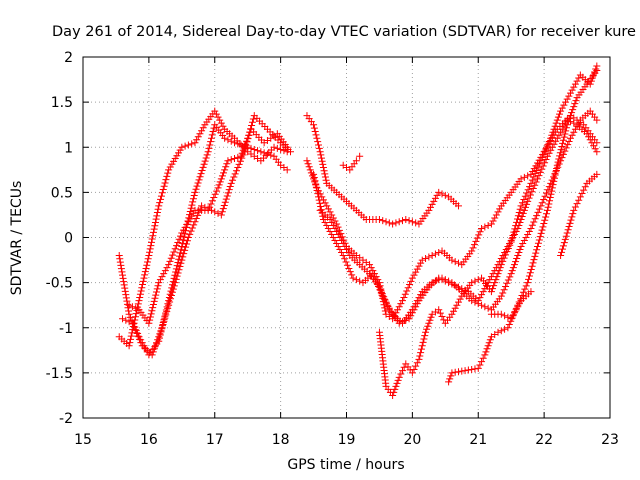  I want to click on x-tick-label: 21, so click(478, 440).